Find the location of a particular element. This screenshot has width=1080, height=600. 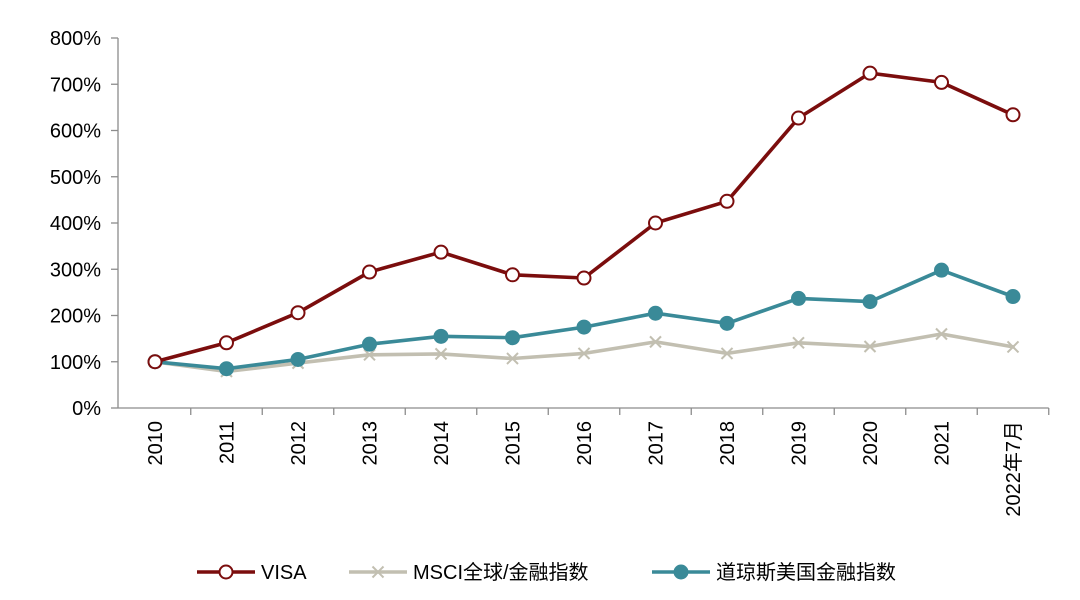

y-tick-label: 200% is located at coordinates (75, 317).